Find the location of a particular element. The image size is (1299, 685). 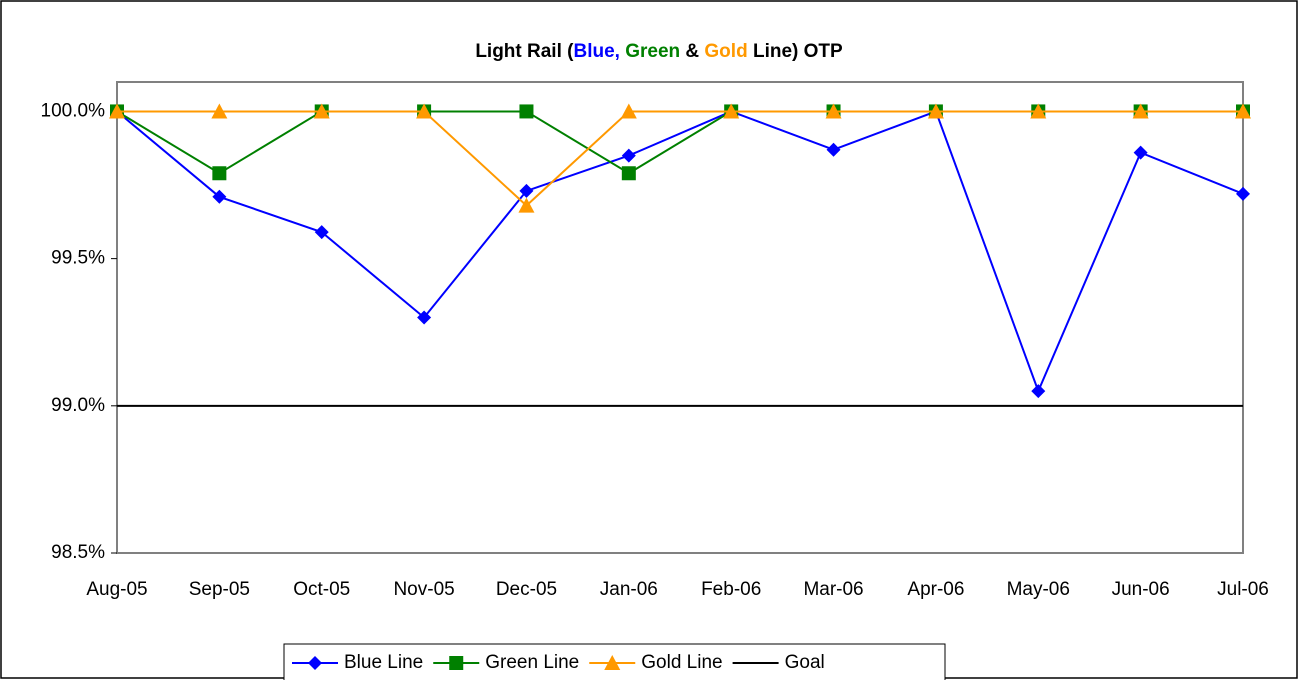

title-part: Gold is located at coordinates (723, 51).